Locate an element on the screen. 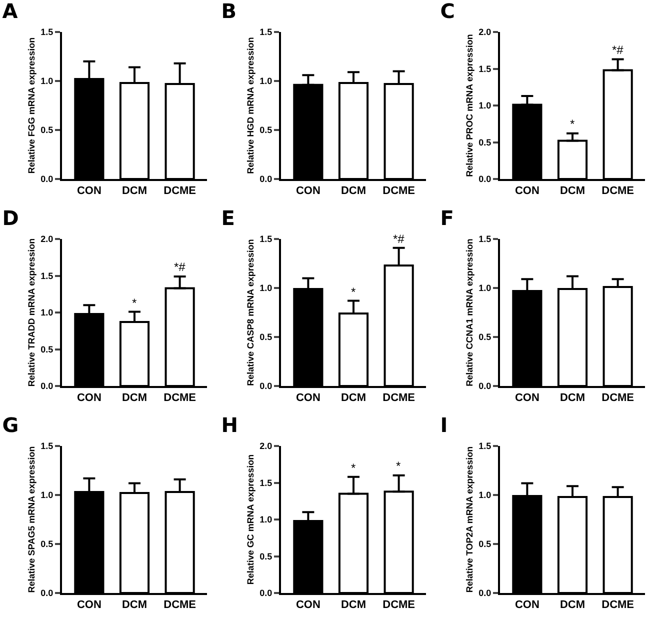 This screenshot has width=658, height=621. chart-title: F is located at coordinates (447, 218).